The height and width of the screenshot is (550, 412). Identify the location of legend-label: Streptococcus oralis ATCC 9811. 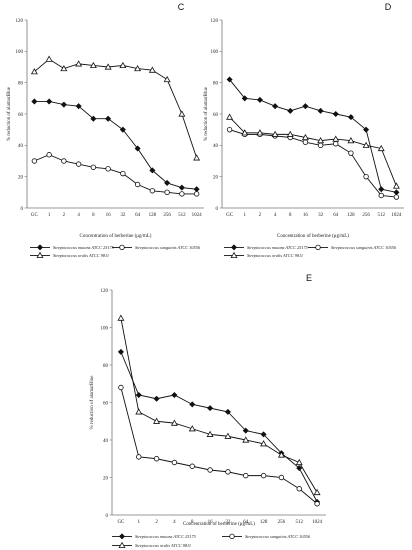
(81, 255).